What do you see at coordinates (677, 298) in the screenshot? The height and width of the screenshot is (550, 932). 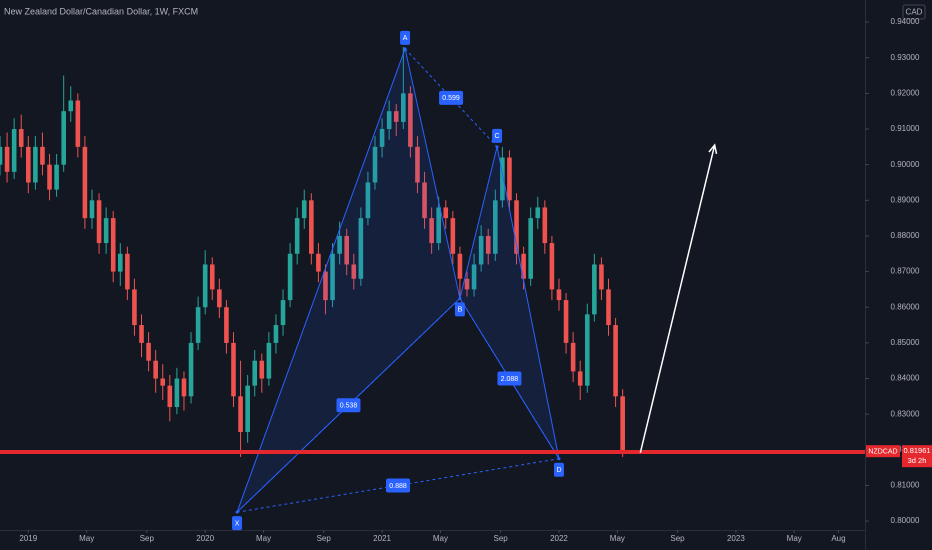 I see `forecast-arrow` at bounding box center [677, 298].